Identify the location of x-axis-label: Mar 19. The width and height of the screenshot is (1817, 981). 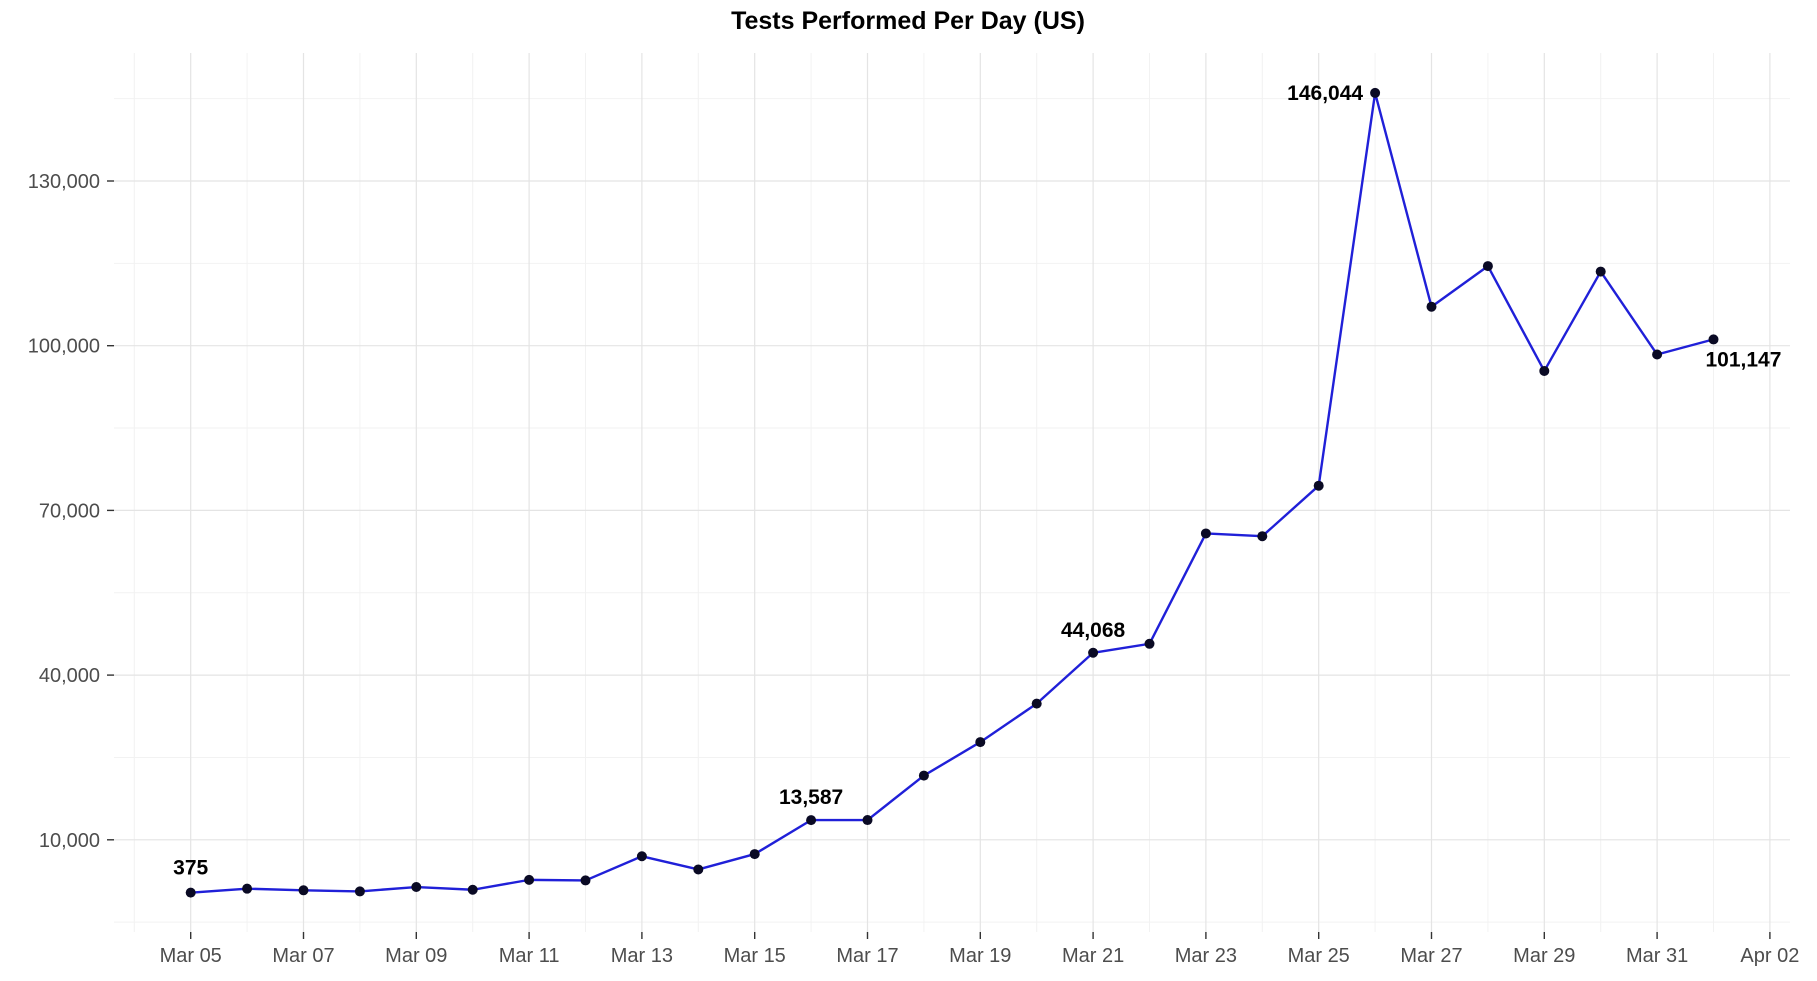
(980, 956).